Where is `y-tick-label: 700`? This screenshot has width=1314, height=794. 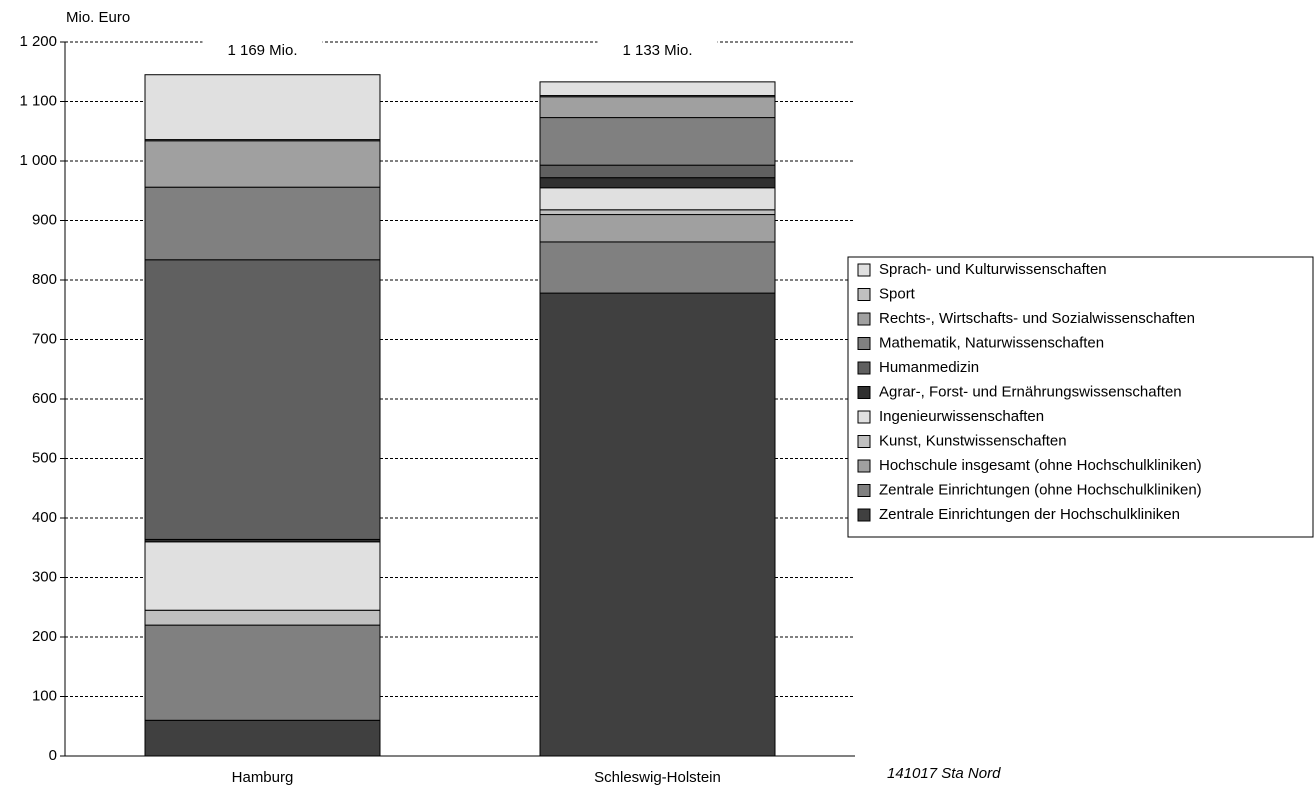
y-tick-label: 700 is located at coordinates (44, 338).